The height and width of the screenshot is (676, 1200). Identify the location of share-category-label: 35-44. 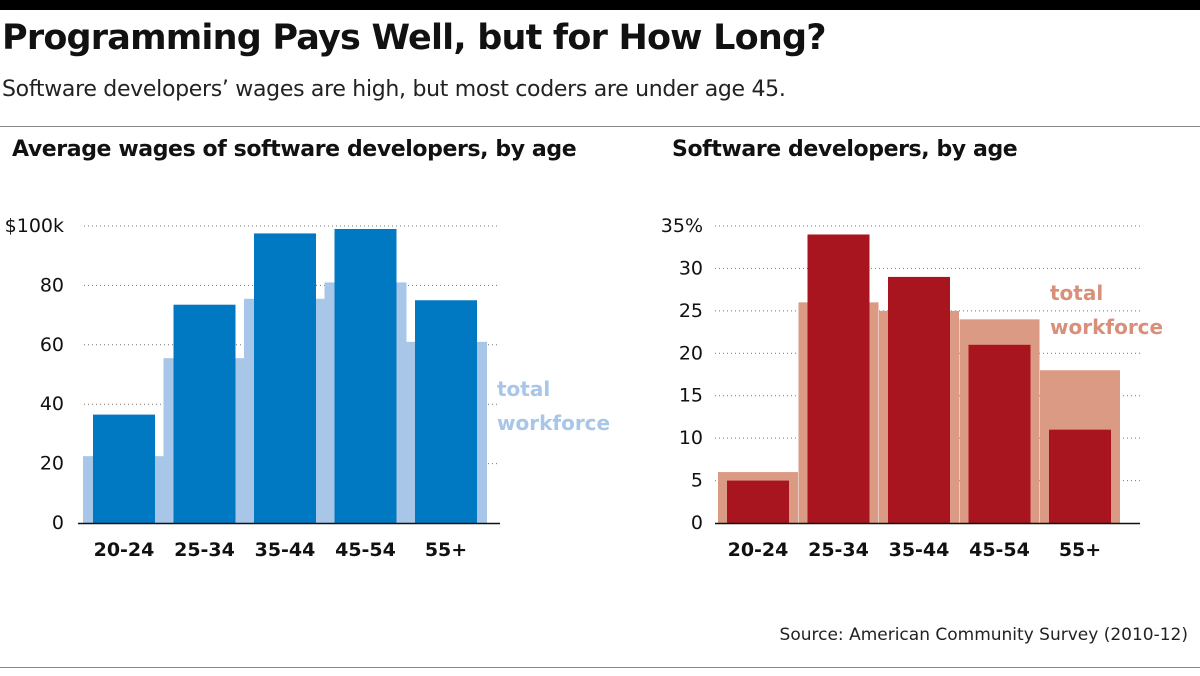
(919, 550).